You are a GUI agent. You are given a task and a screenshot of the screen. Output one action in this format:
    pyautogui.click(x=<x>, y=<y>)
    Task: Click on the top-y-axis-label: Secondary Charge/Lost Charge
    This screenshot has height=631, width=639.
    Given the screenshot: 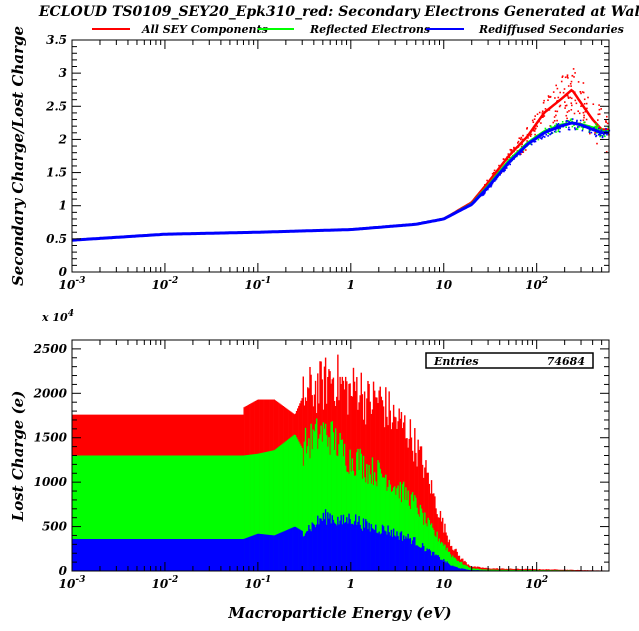 What is the action you would take?
    pyautogui.click(x=18, y=156)
    